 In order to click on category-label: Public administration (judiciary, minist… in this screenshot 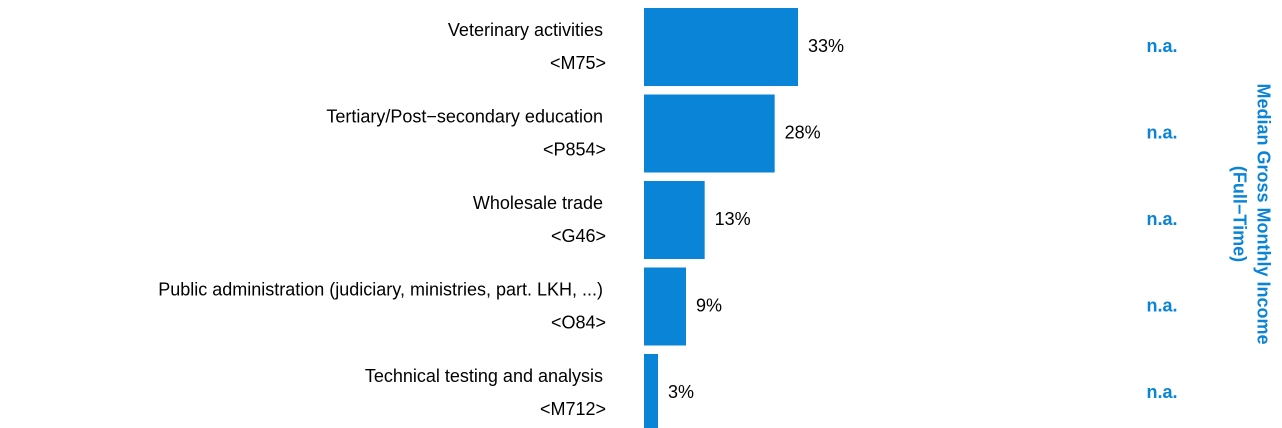, I will do `click(380, 289)`.